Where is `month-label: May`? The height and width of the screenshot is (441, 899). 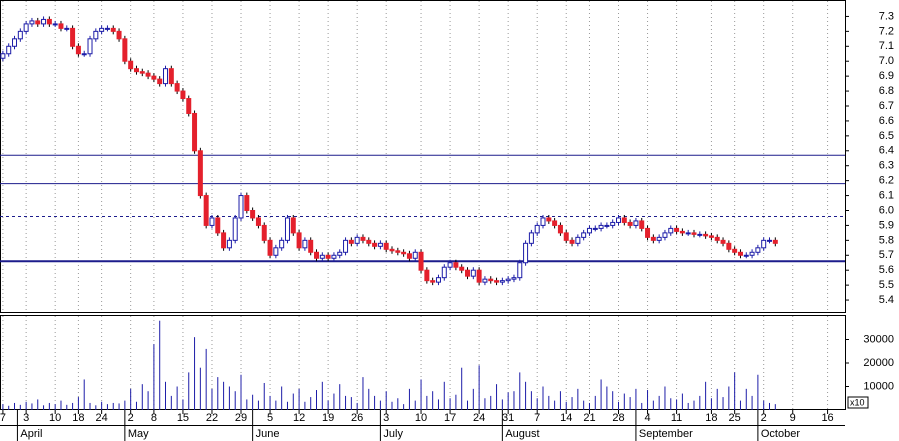 month-label: May is located at coordinates (138, 434).